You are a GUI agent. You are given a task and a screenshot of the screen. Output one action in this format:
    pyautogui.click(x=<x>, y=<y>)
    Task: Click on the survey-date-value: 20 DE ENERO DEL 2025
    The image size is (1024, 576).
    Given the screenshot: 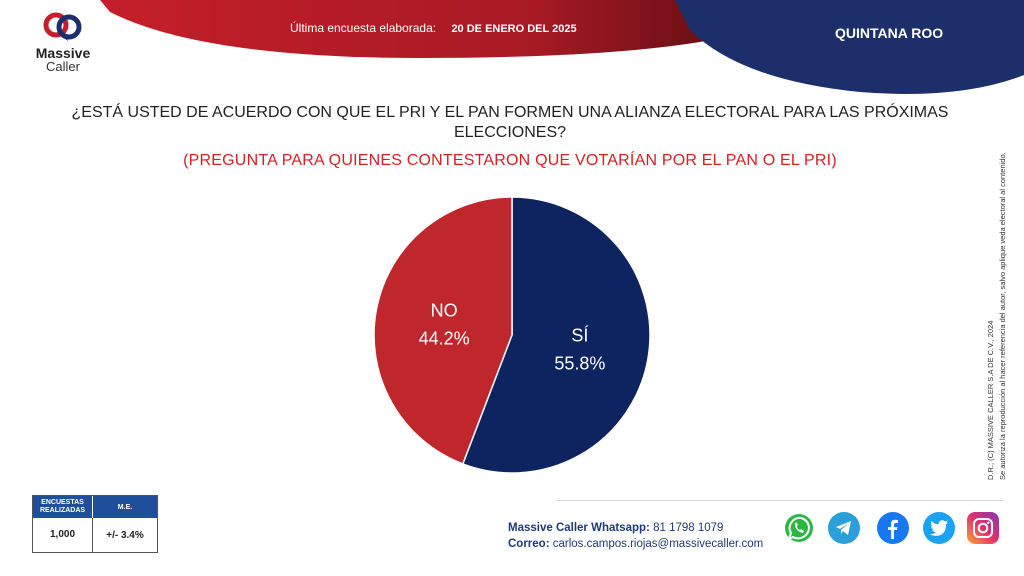 What is the action you would take?
    pyautogui.click(x=514, y=29)
    